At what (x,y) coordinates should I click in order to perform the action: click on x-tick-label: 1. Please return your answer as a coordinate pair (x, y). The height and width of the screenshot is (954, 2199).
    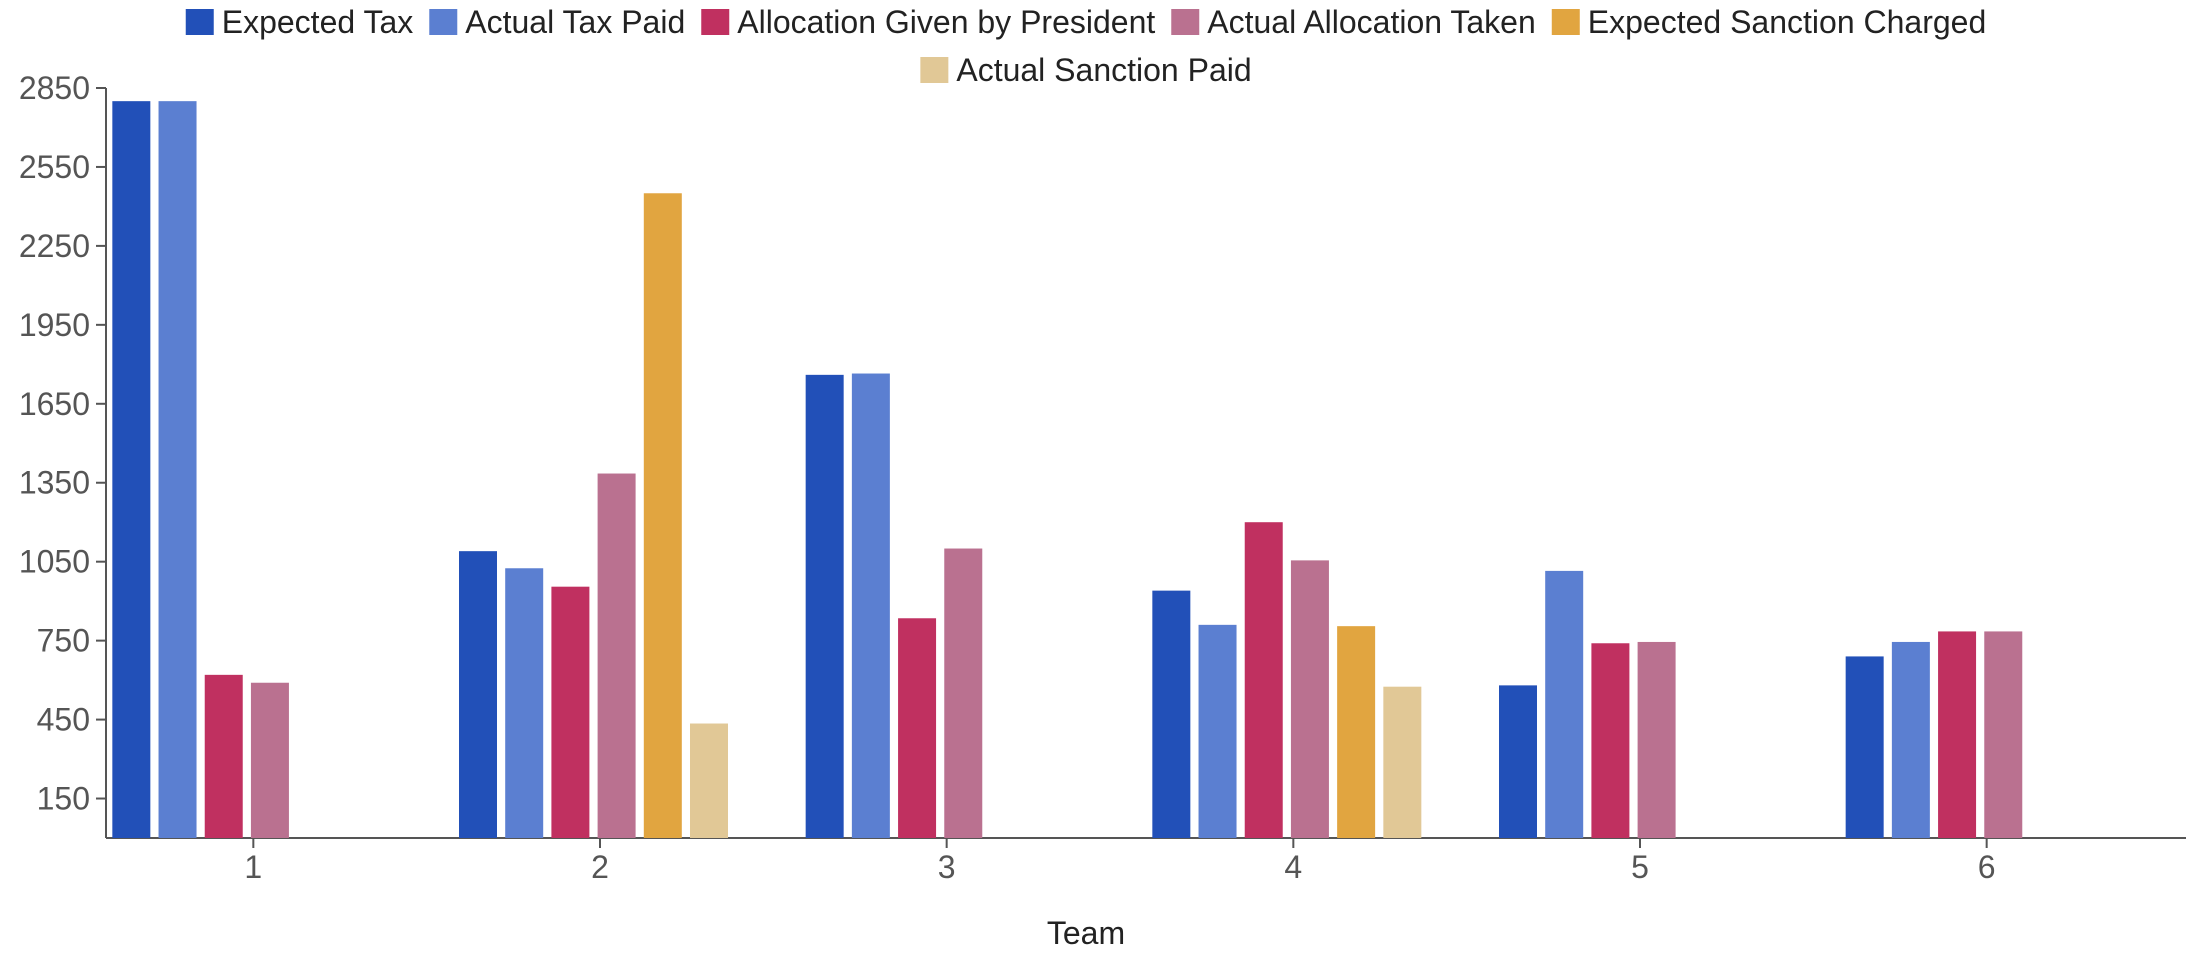
    Looking at the image, I should click on (253, 867).